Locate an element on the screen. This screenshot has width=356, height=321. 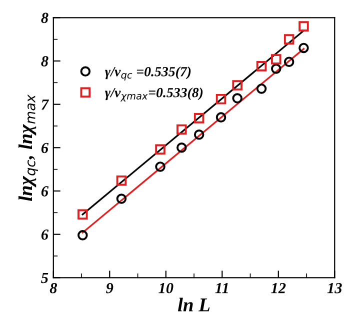
legend-label: γ/ν$_{χmax}$=0.533(8) is located at coordinates (153, 95).